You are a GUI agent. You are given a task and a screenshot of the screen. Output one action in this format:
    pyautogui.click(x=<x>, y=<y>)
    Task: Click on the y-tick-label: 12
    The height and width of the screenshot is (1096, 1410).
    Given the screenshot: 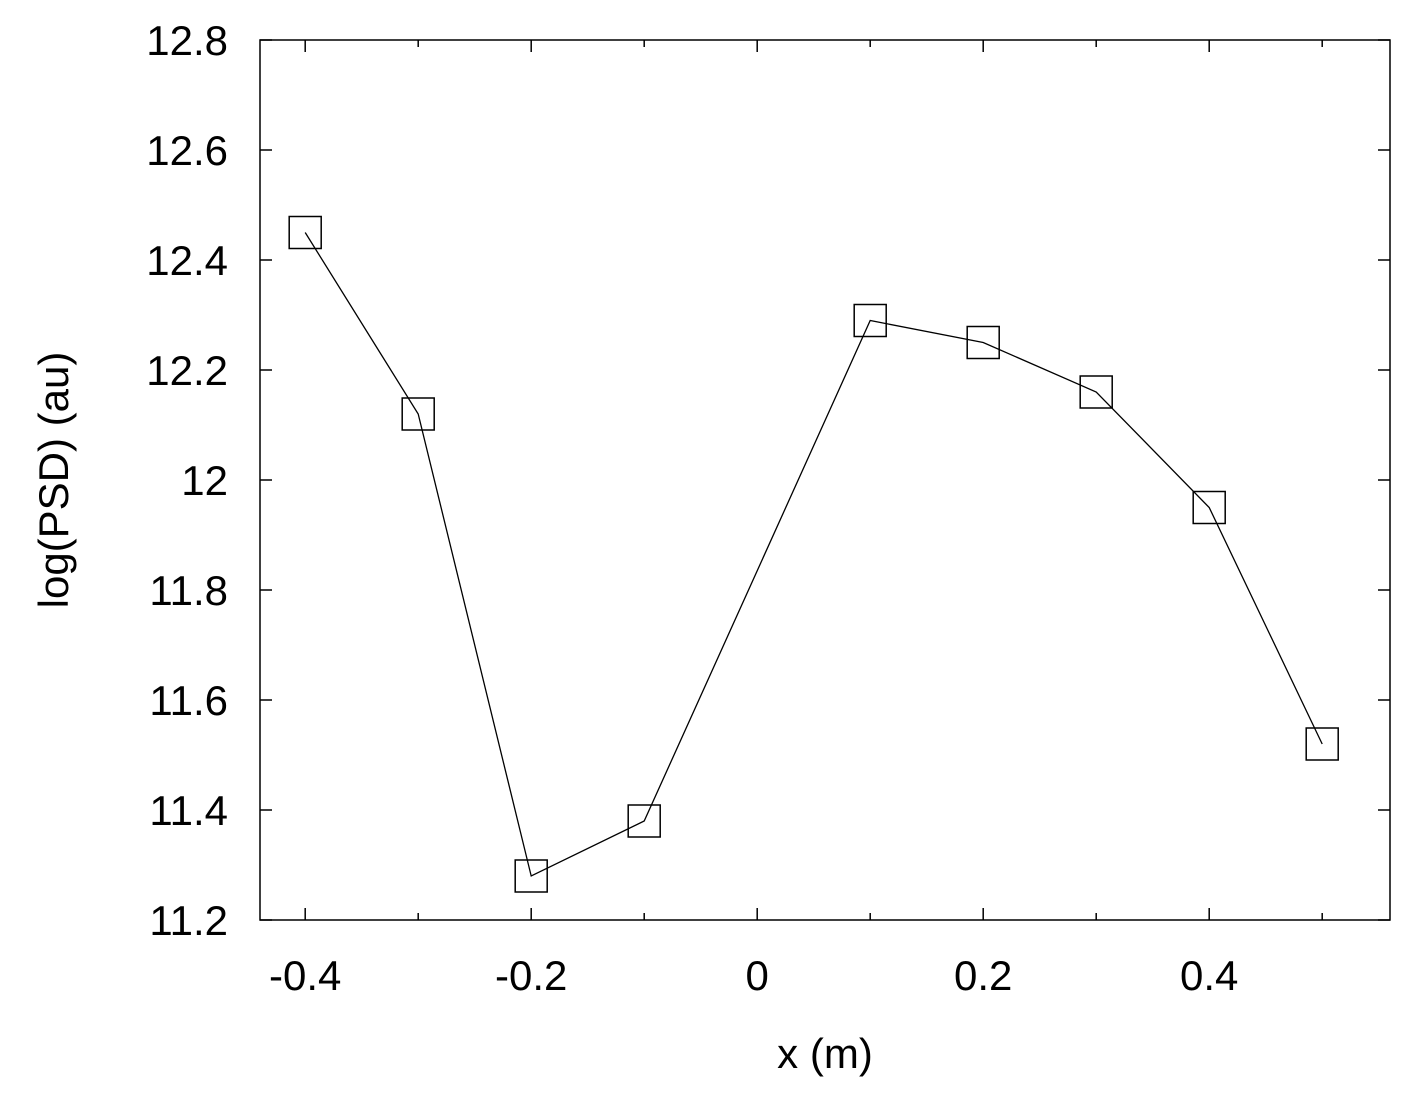 What is the action you would take?
    pyautogui.click(x=204, y=480)
    